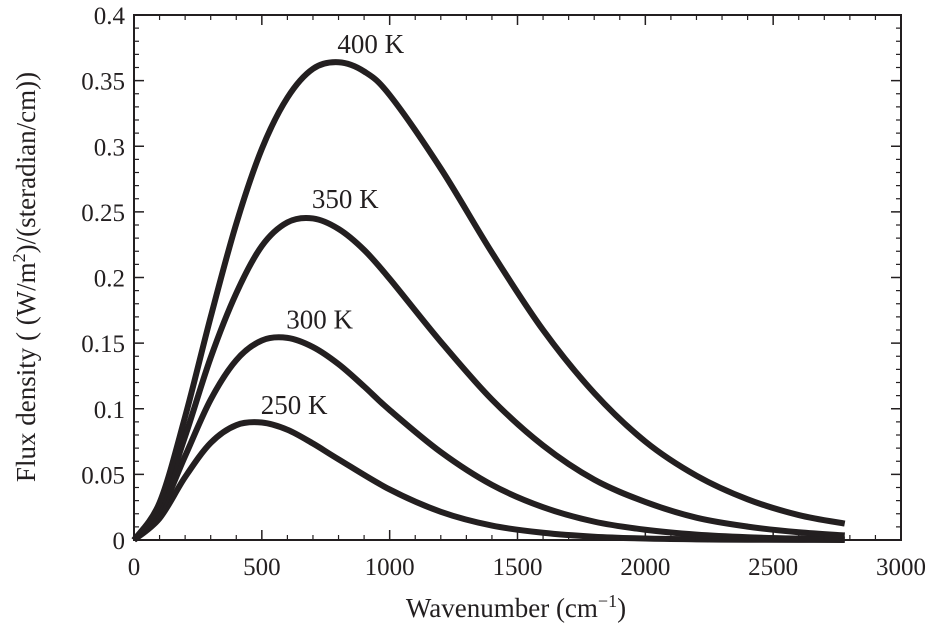 The width and height of the screenshot is (935, 630). I want to click on x-axis-title: Wavenumber (cm−1), so click(516, 607).